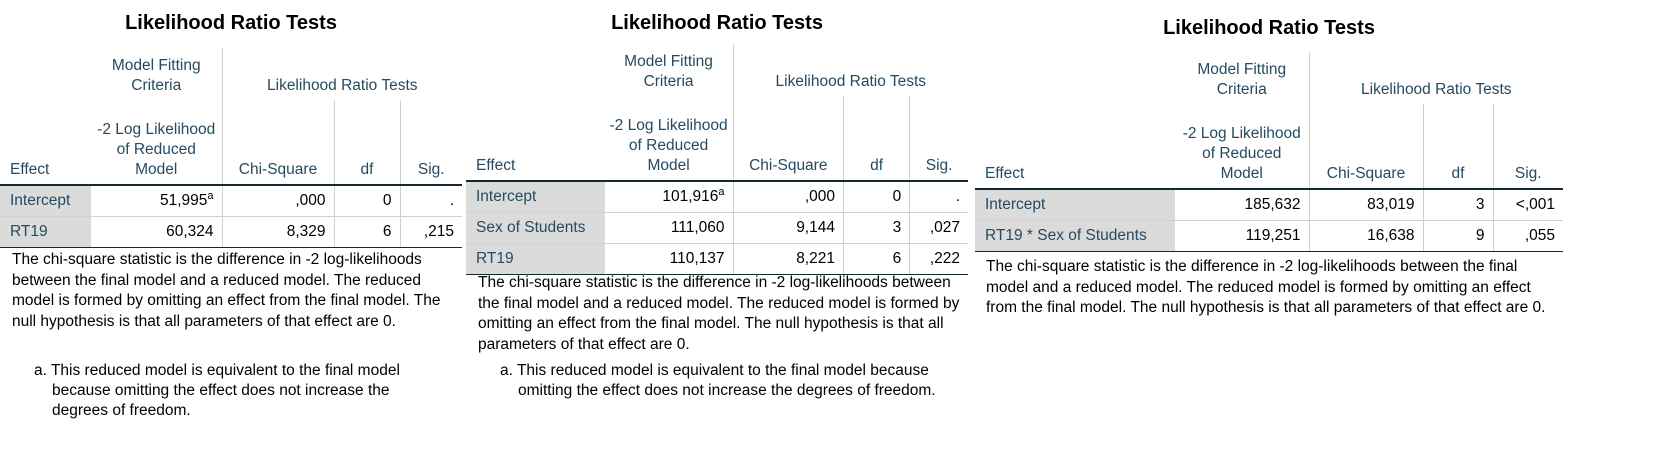 This screenshot has height=452, width=1663. I want to click on table-row: RT19 110,137 8,221 6 ,222, so click(717, 259).